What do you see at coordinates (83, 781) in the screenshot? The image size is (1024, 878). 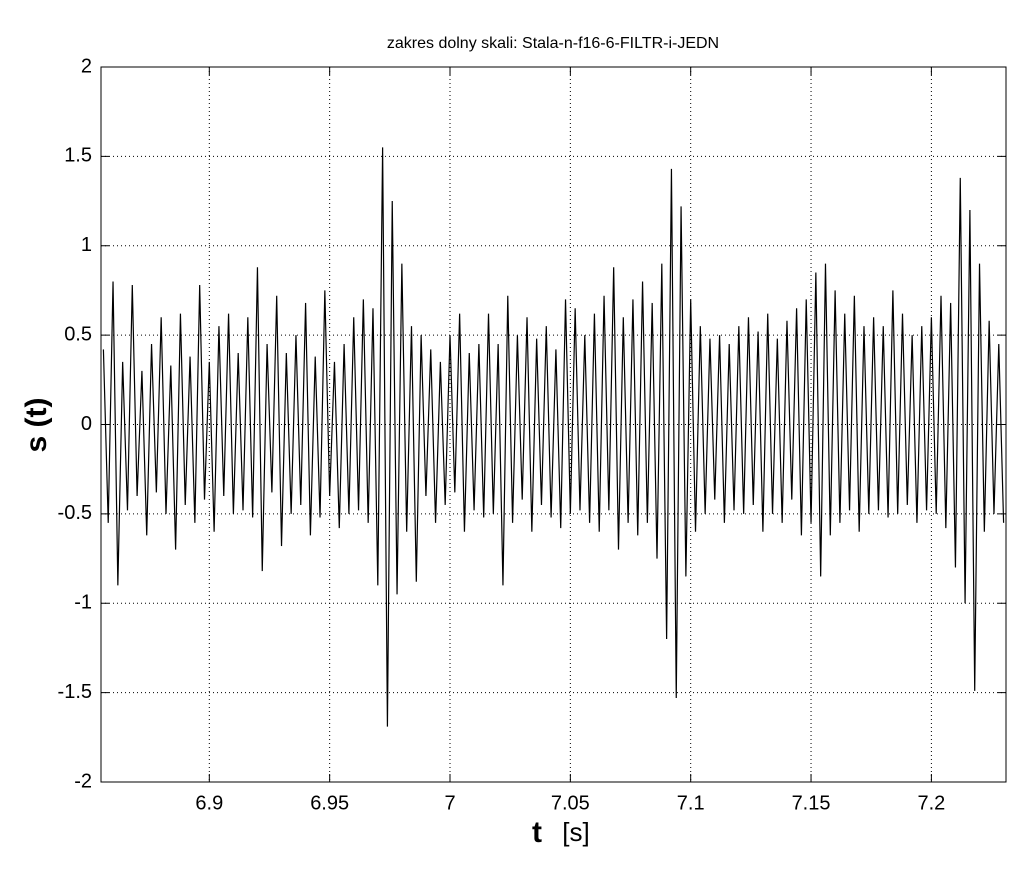 I see `y-tick-label: -2` at bounding box center [83, 781].